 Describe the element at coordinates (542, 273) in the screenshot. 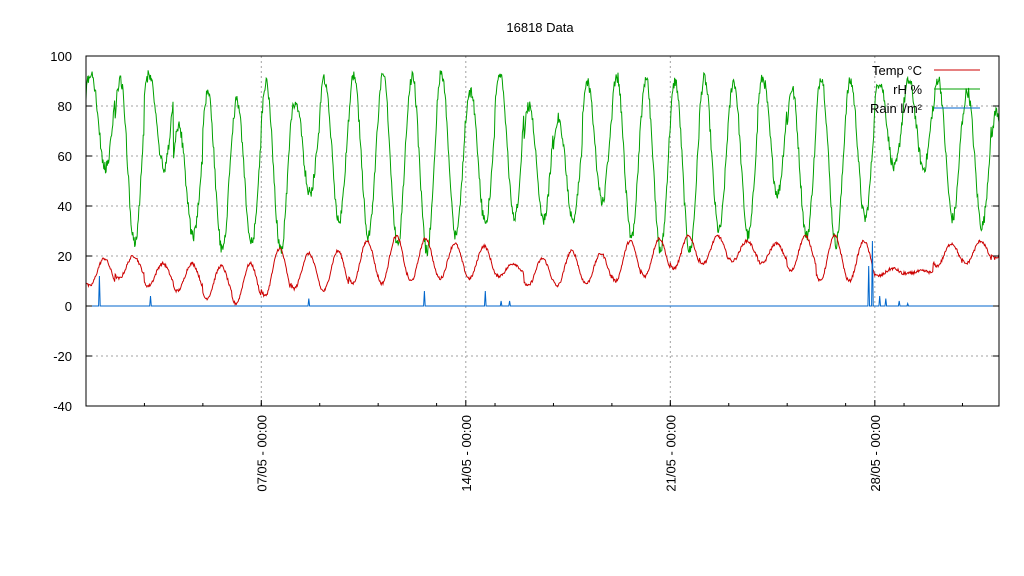

I see `rain-series-line` at that location.